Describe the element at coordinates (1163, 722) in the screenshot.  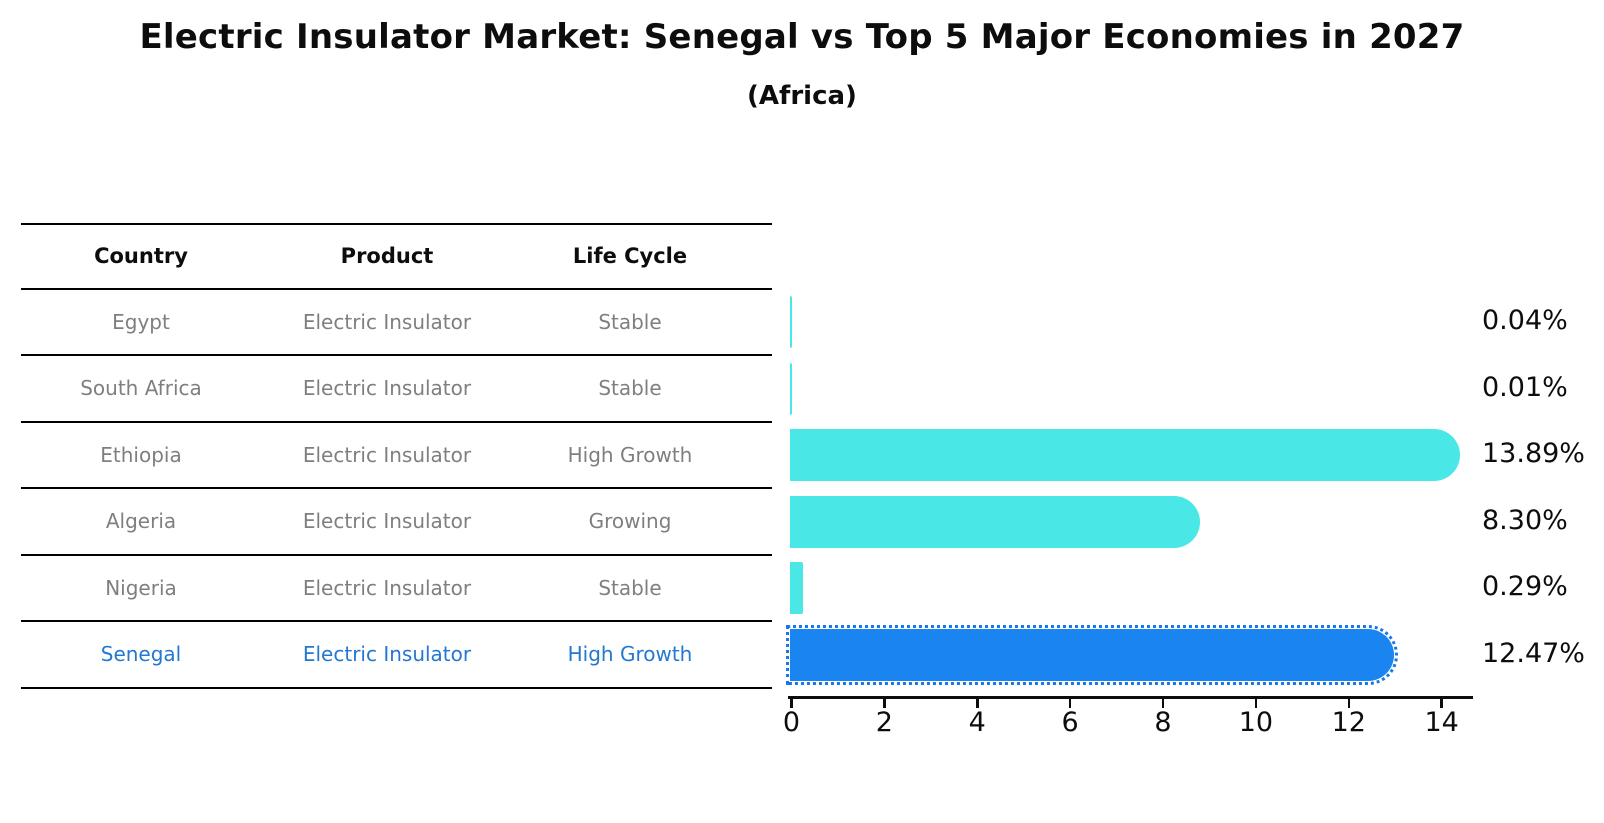
I see `x-axis-tick-label: 8` at that location.